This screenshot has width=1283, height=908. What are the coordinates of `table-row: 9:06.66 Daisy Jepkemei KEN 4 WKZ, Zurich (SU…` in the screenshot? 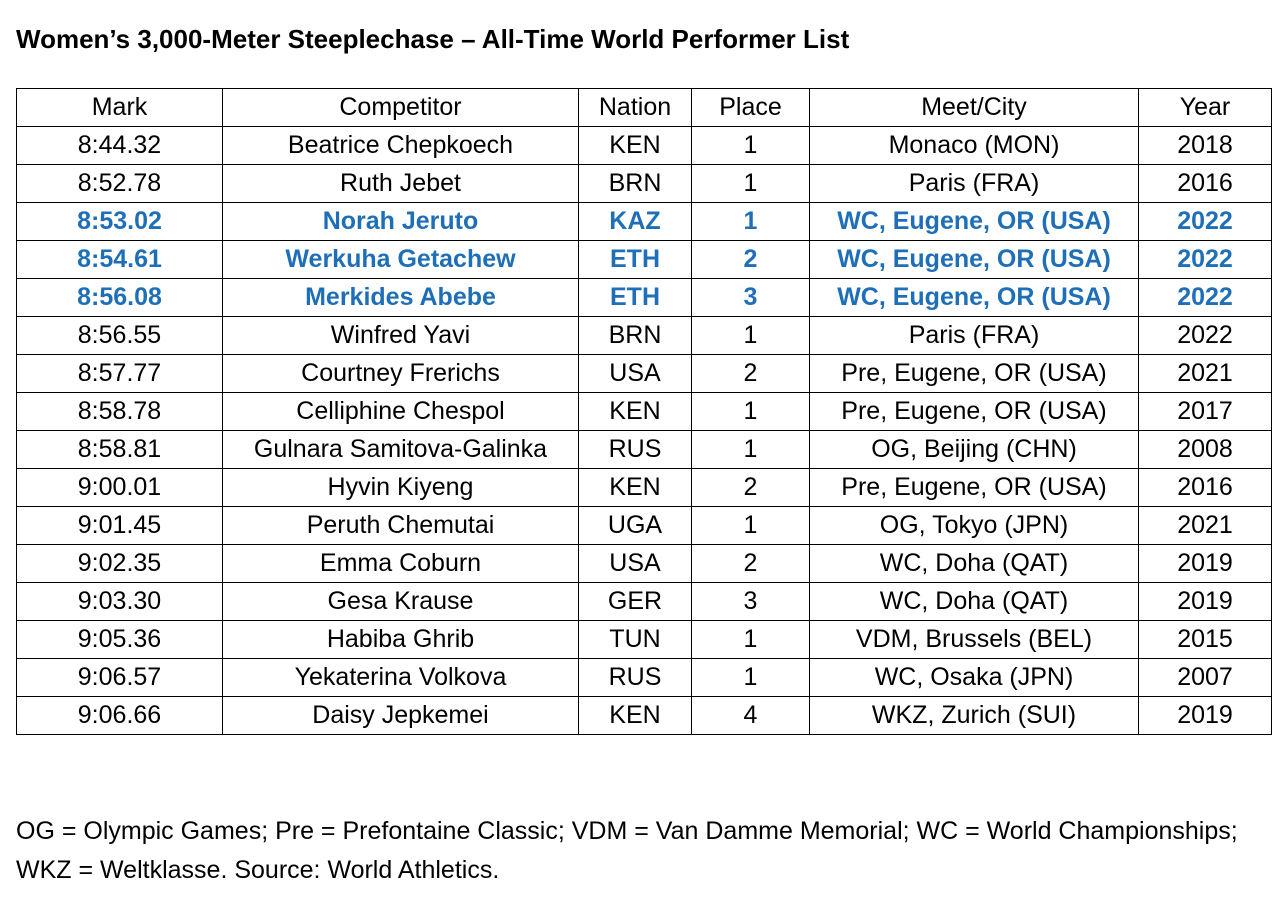 It's located at (644, 715).